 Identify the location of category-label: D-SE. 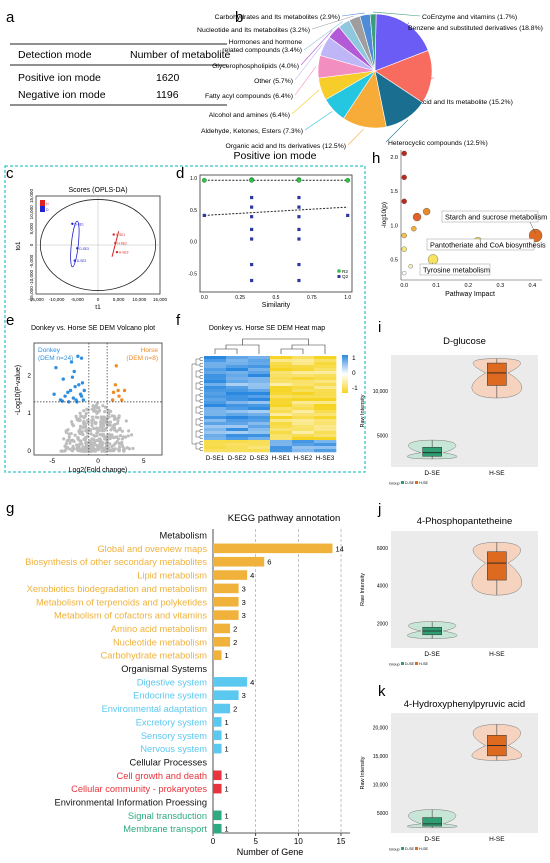
(432, 654).